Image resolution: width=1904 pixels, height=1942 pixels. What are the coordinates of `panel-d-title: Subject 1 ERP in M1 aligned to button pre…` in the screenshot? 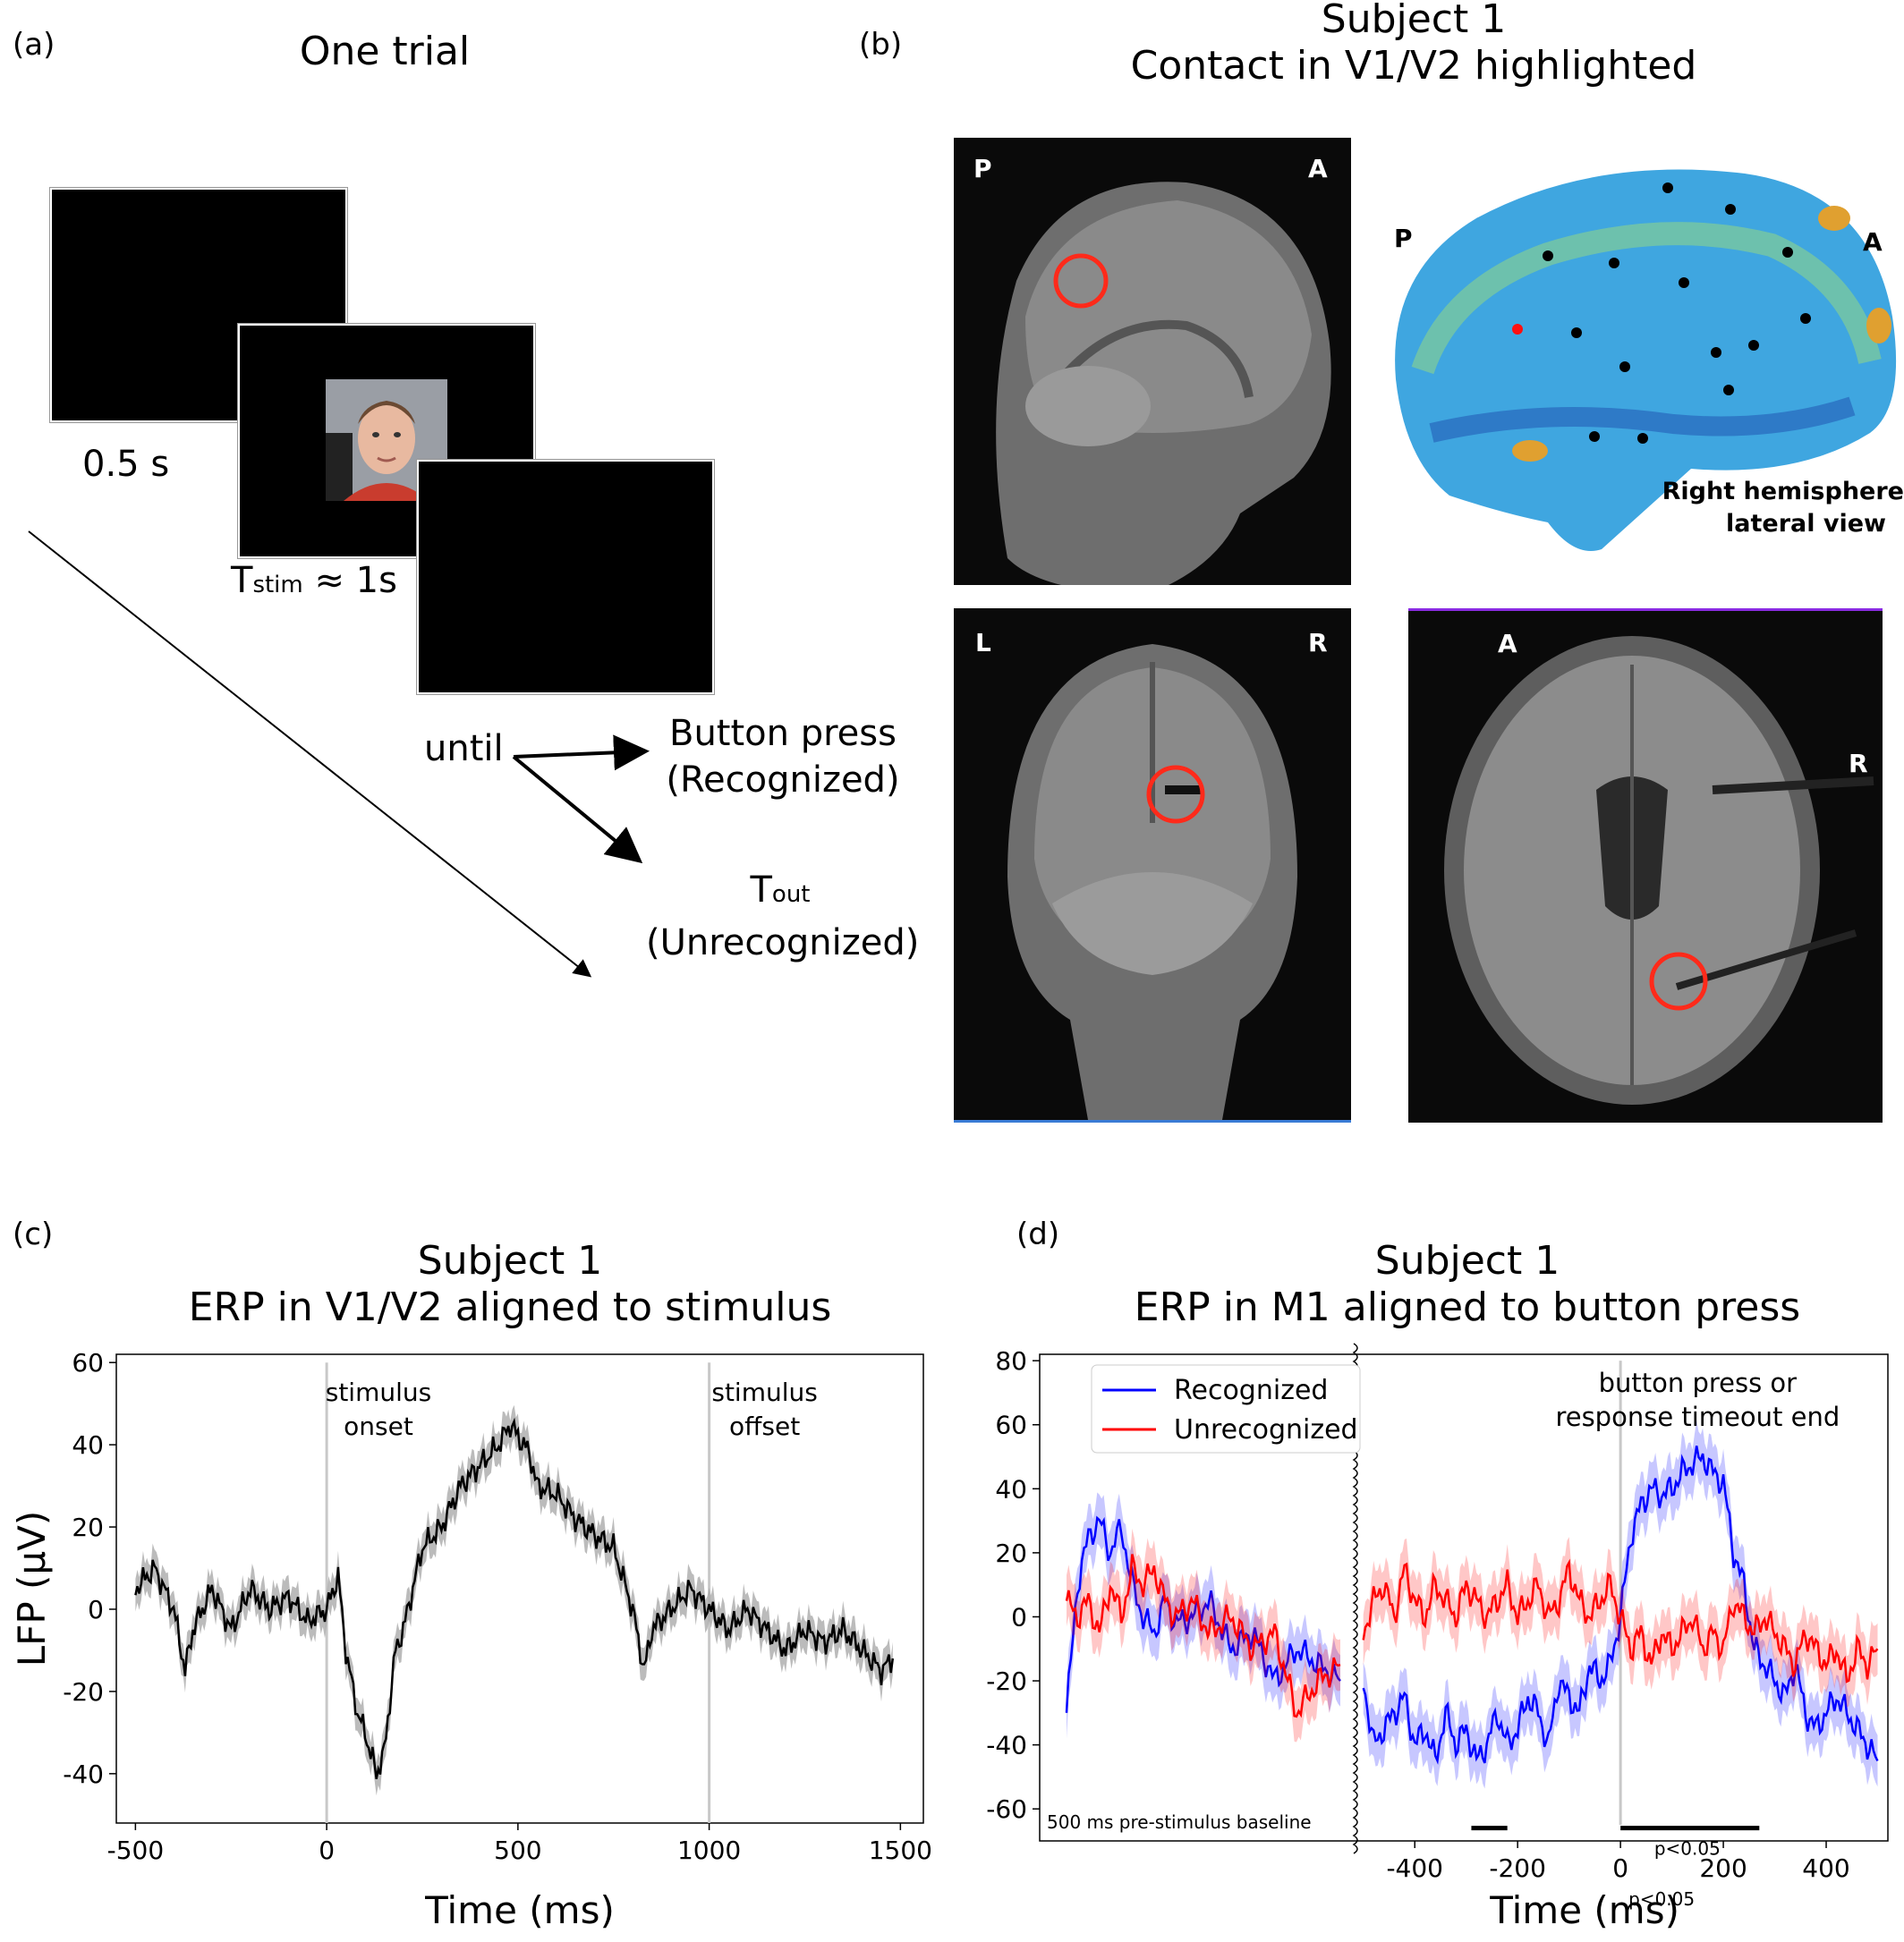 It's located at (1467, 1284).